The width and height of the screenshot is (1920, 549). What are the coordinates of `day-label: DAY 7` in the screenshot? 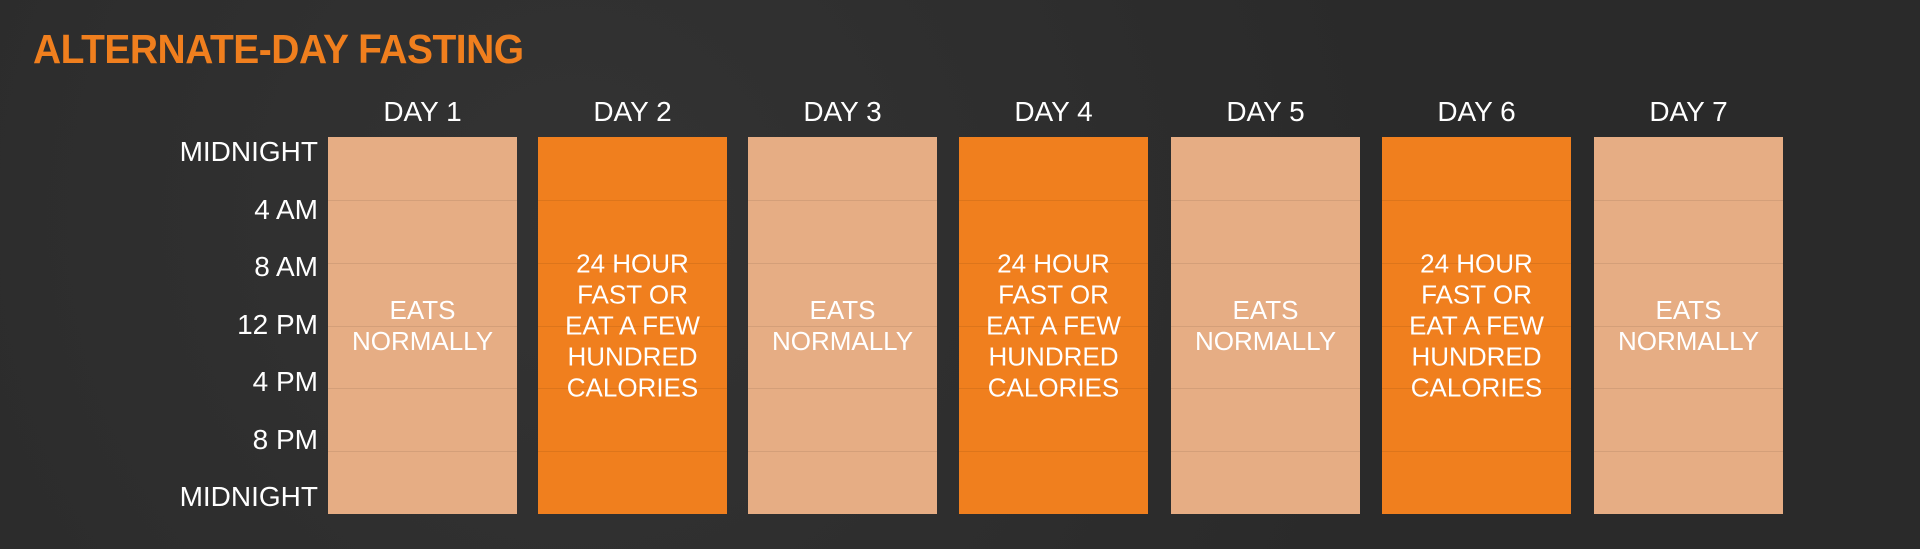 It's located at (1688, 111).